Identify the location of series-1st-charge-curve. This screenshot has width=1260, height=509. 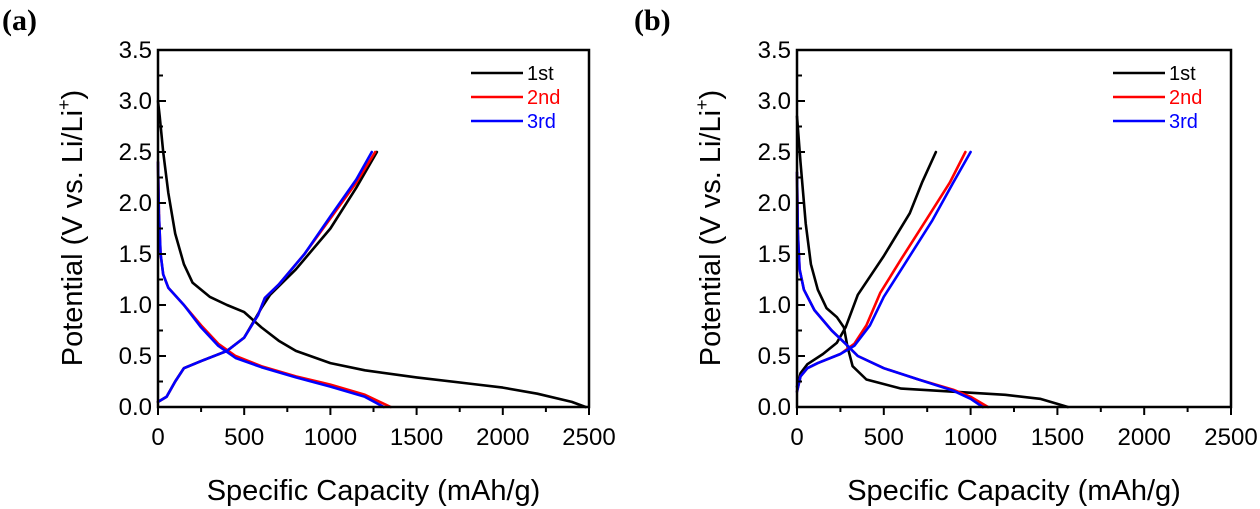
(866, 269).